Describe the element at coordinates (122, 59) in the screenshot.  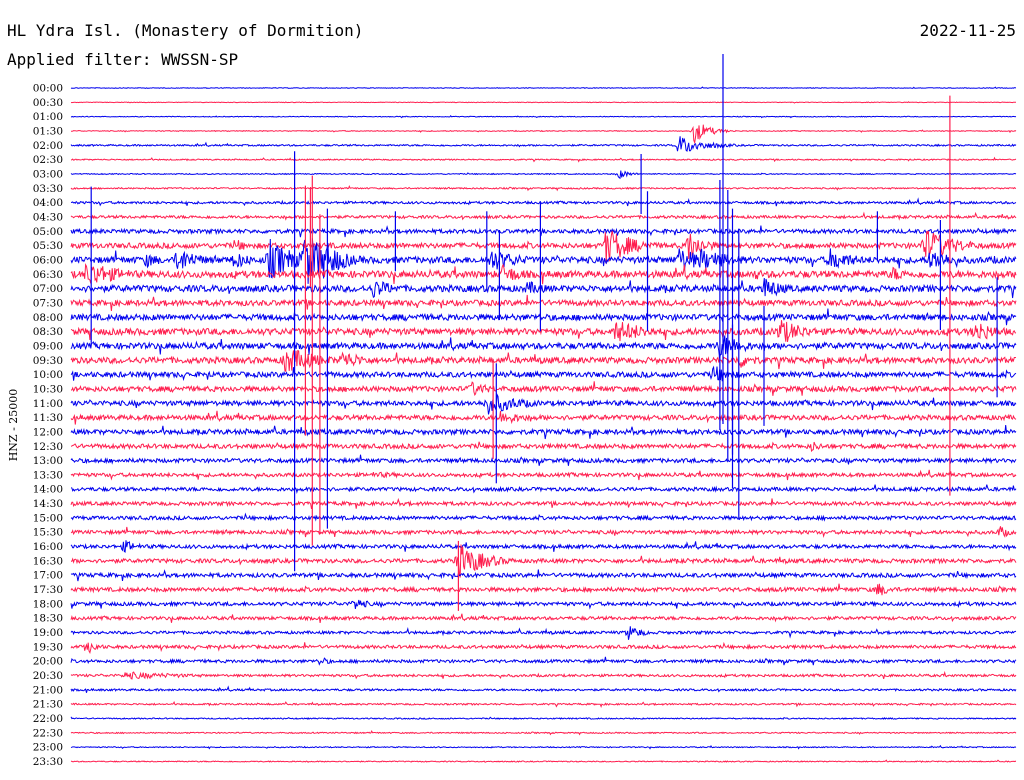
I see `filter-label: Applied filter: WWSSN-SP` at that location.